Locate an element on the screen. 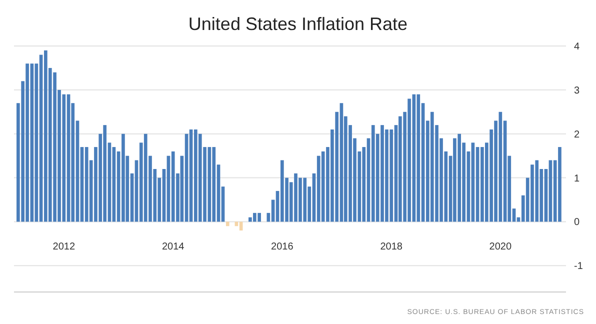 Image resolution: width=596 pixels, height=324 pixels. x-tick-label: 2016 is located at coordinates (282, 247).